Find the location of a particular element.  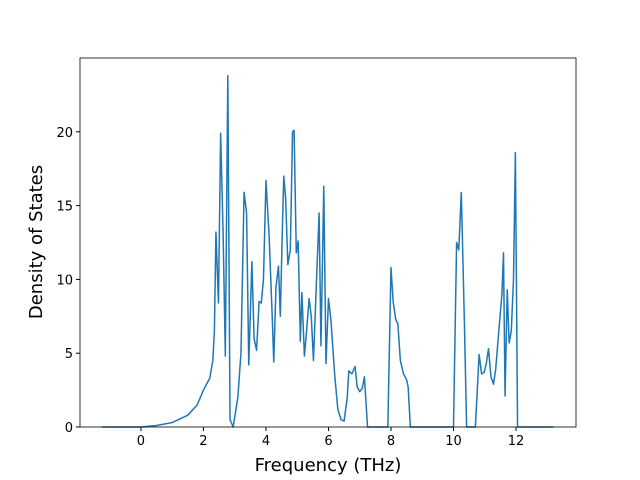

x-tick-label: 6 is located at coordinates (328, 441).